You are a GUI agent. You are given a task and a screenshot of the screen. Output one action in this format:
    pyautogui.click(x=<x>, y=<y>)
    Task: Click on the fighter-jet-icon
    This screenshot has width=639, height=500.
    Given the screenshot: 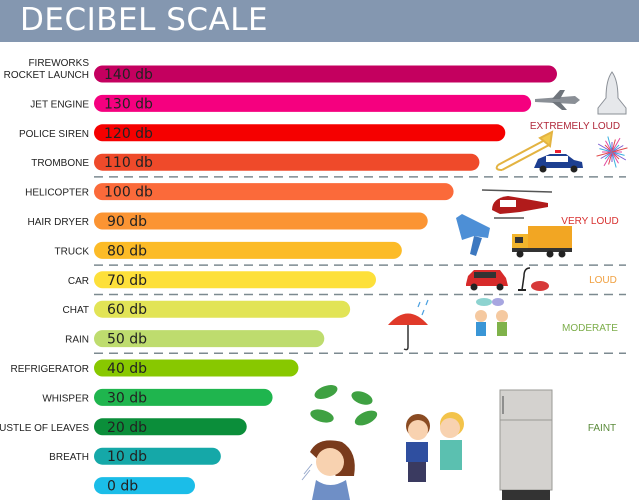 What is the action you would take?
    pyautogui.click(x=557, y=100)
    